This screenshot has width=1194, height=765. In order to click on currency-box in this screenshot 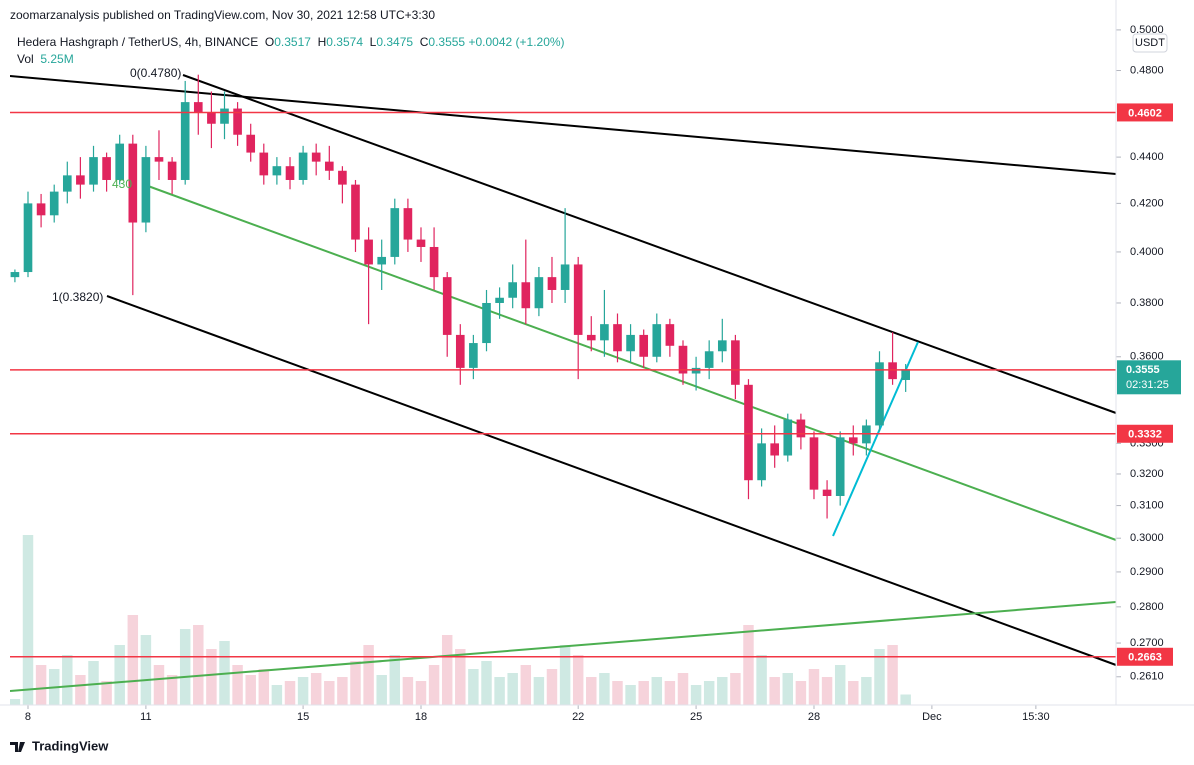, I will do `click(1150, 43)`.